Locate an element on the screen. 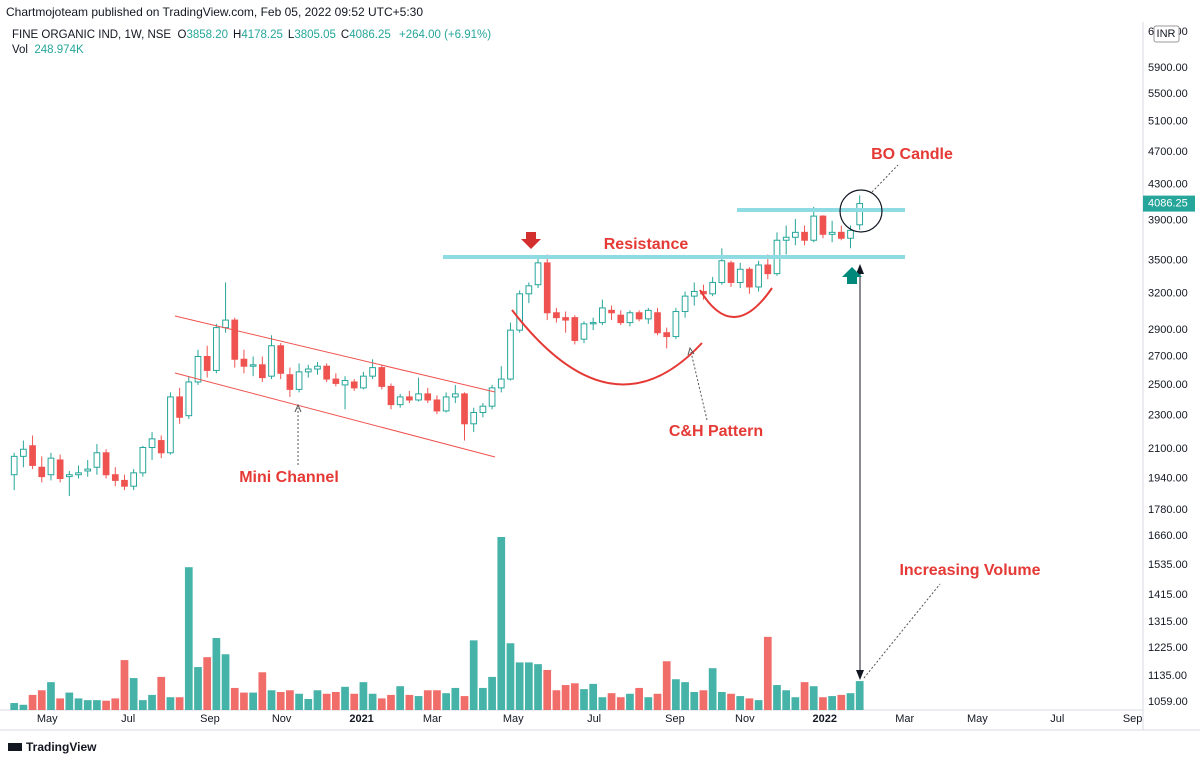  field-label: L is located at coordinates (291, 35).